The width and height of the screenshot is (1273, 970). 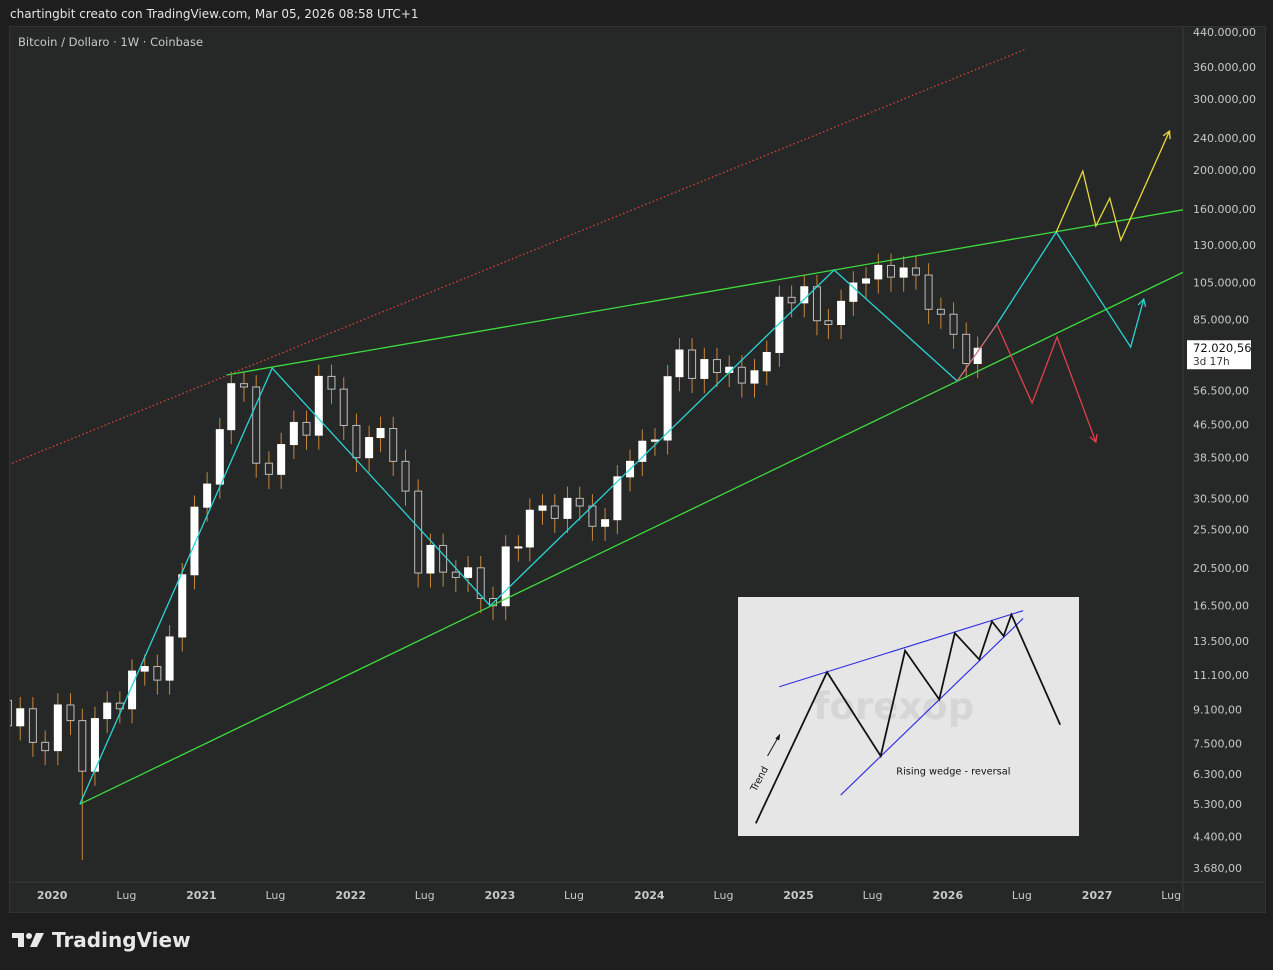 I want to click on price-tick-label: 25.500,00, so click(x=1221, y=530).